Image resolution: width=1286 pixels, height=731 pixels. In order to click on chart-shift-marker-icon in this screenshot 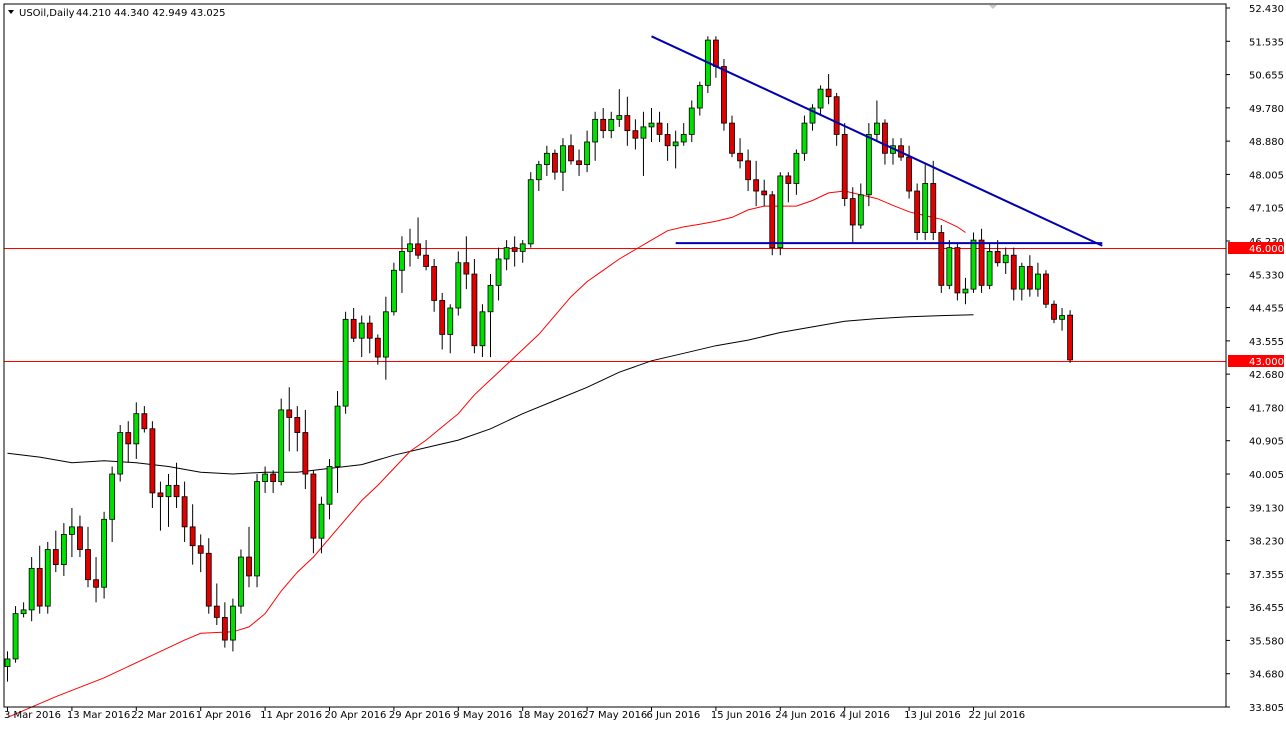, I will do `click(993, 7)`.